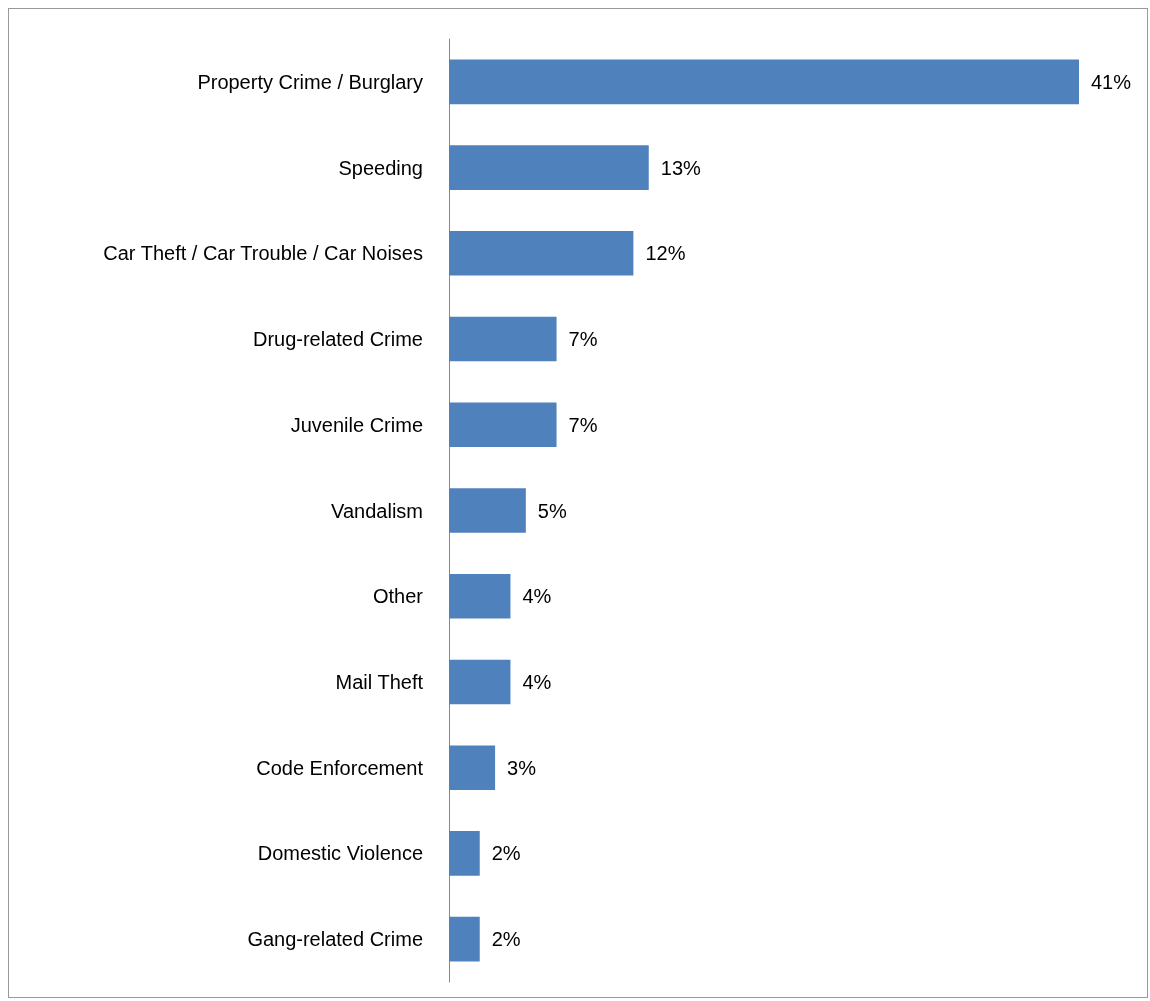 The height and width of the screenshot is (1001, 1150). I want to click on y-tick-label: Car Theft / Car Trouble / Car Noises, so click(263, 253).